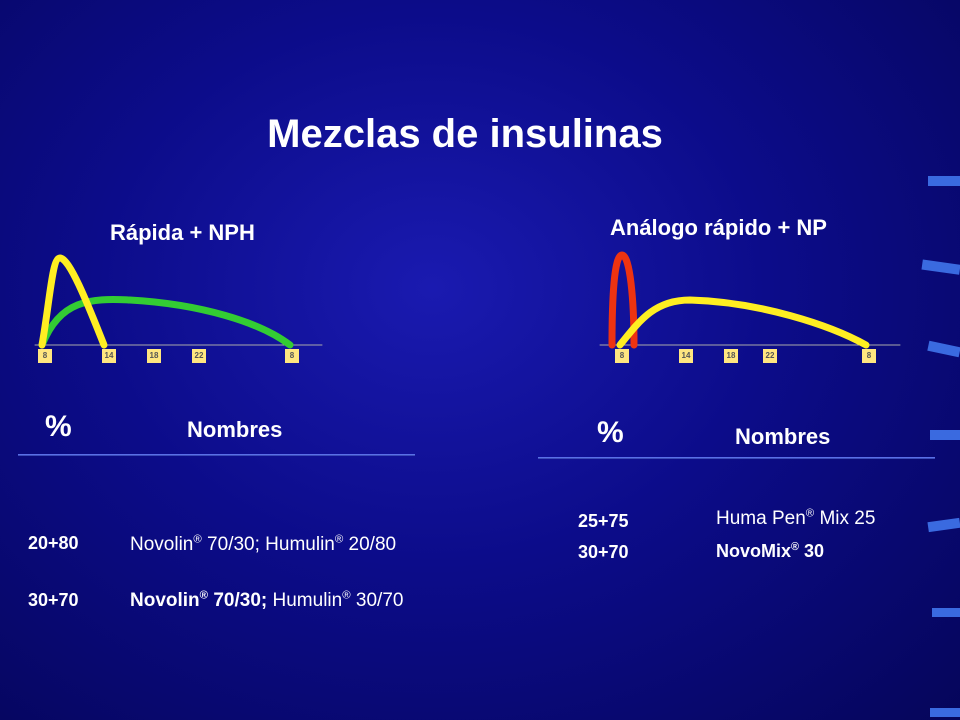 Image resolution: width=960 pixels, height=720 pixels. I want to click on row-name: NovoMix® 30, so click(770, 551).